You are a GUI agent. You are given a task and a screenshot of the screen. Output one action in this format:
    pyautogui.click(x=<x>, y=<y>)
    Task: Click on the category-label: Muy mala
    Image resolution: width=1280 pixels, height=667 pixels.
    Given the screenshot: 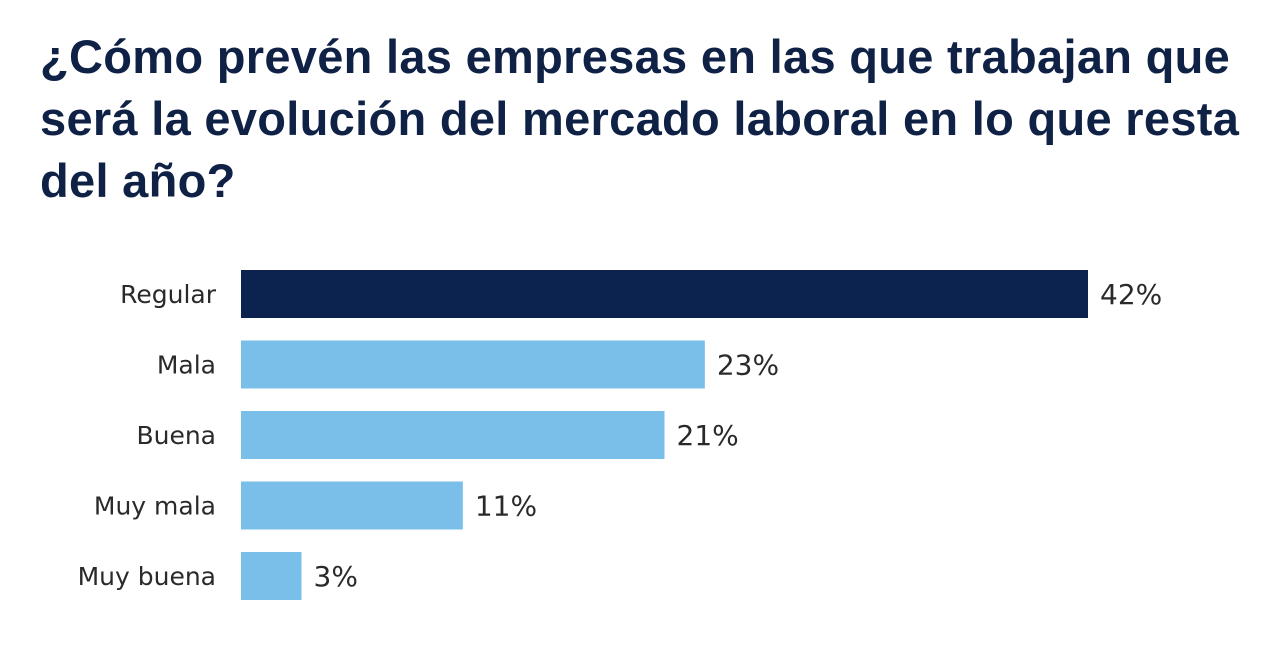 What is the action you would take?
    pyautogui.click(x=155, y=506)
    